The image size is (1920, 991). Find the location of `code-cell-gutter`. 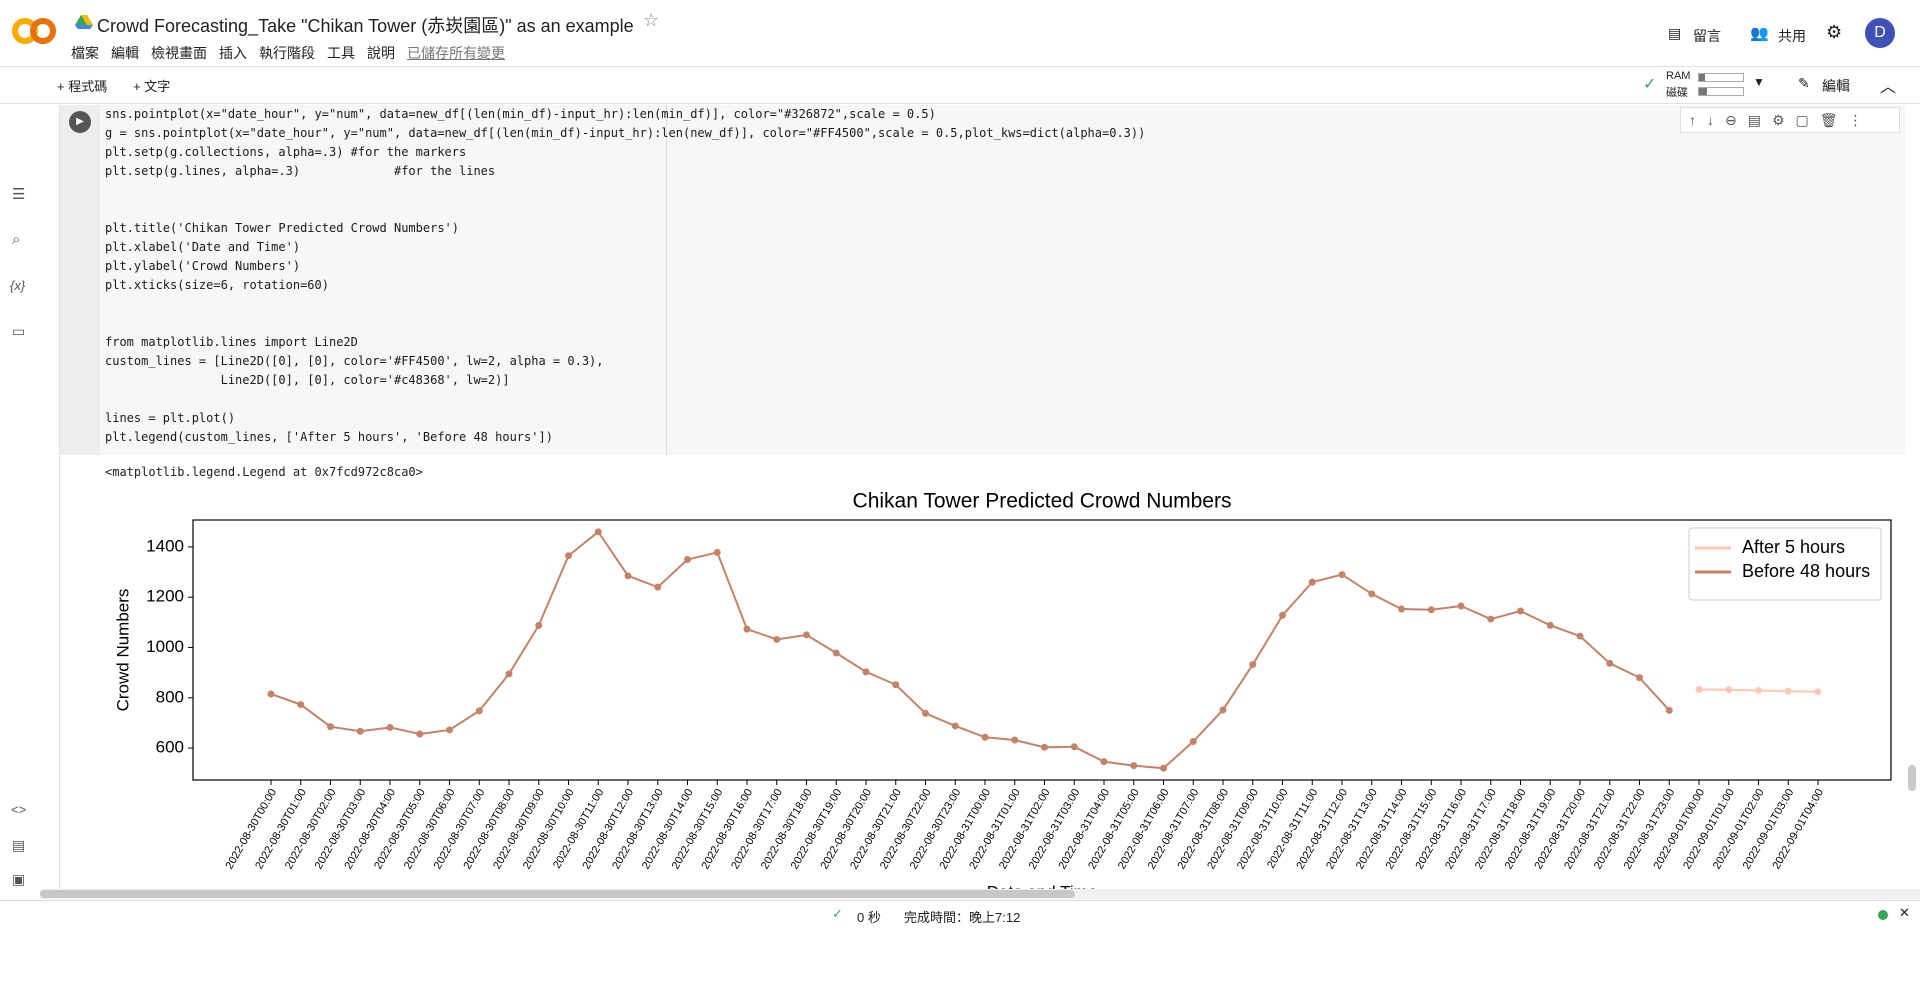

code-cell-gutter is located at coordinates (80, 280).